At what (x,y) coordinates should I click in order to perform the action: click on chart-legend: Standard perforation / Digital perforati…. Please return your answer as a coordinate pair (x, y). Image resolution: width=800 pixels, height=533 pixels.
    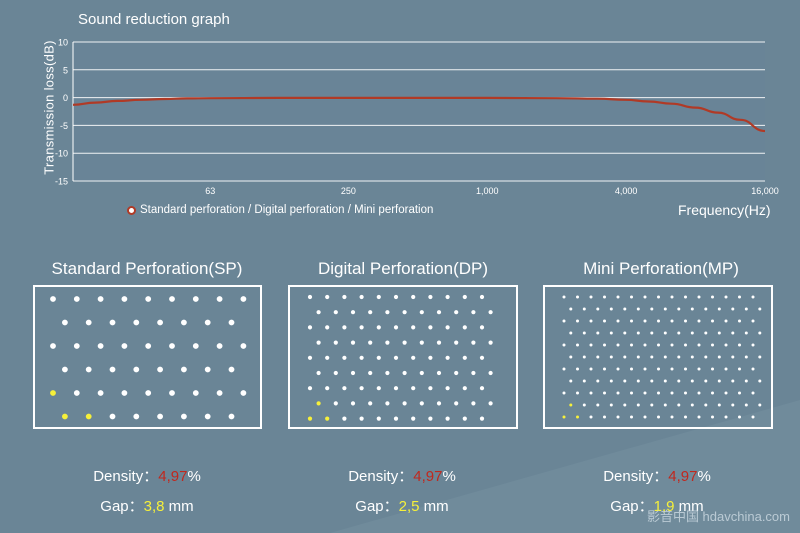
    Looking at the image, I should click on (280, 210).